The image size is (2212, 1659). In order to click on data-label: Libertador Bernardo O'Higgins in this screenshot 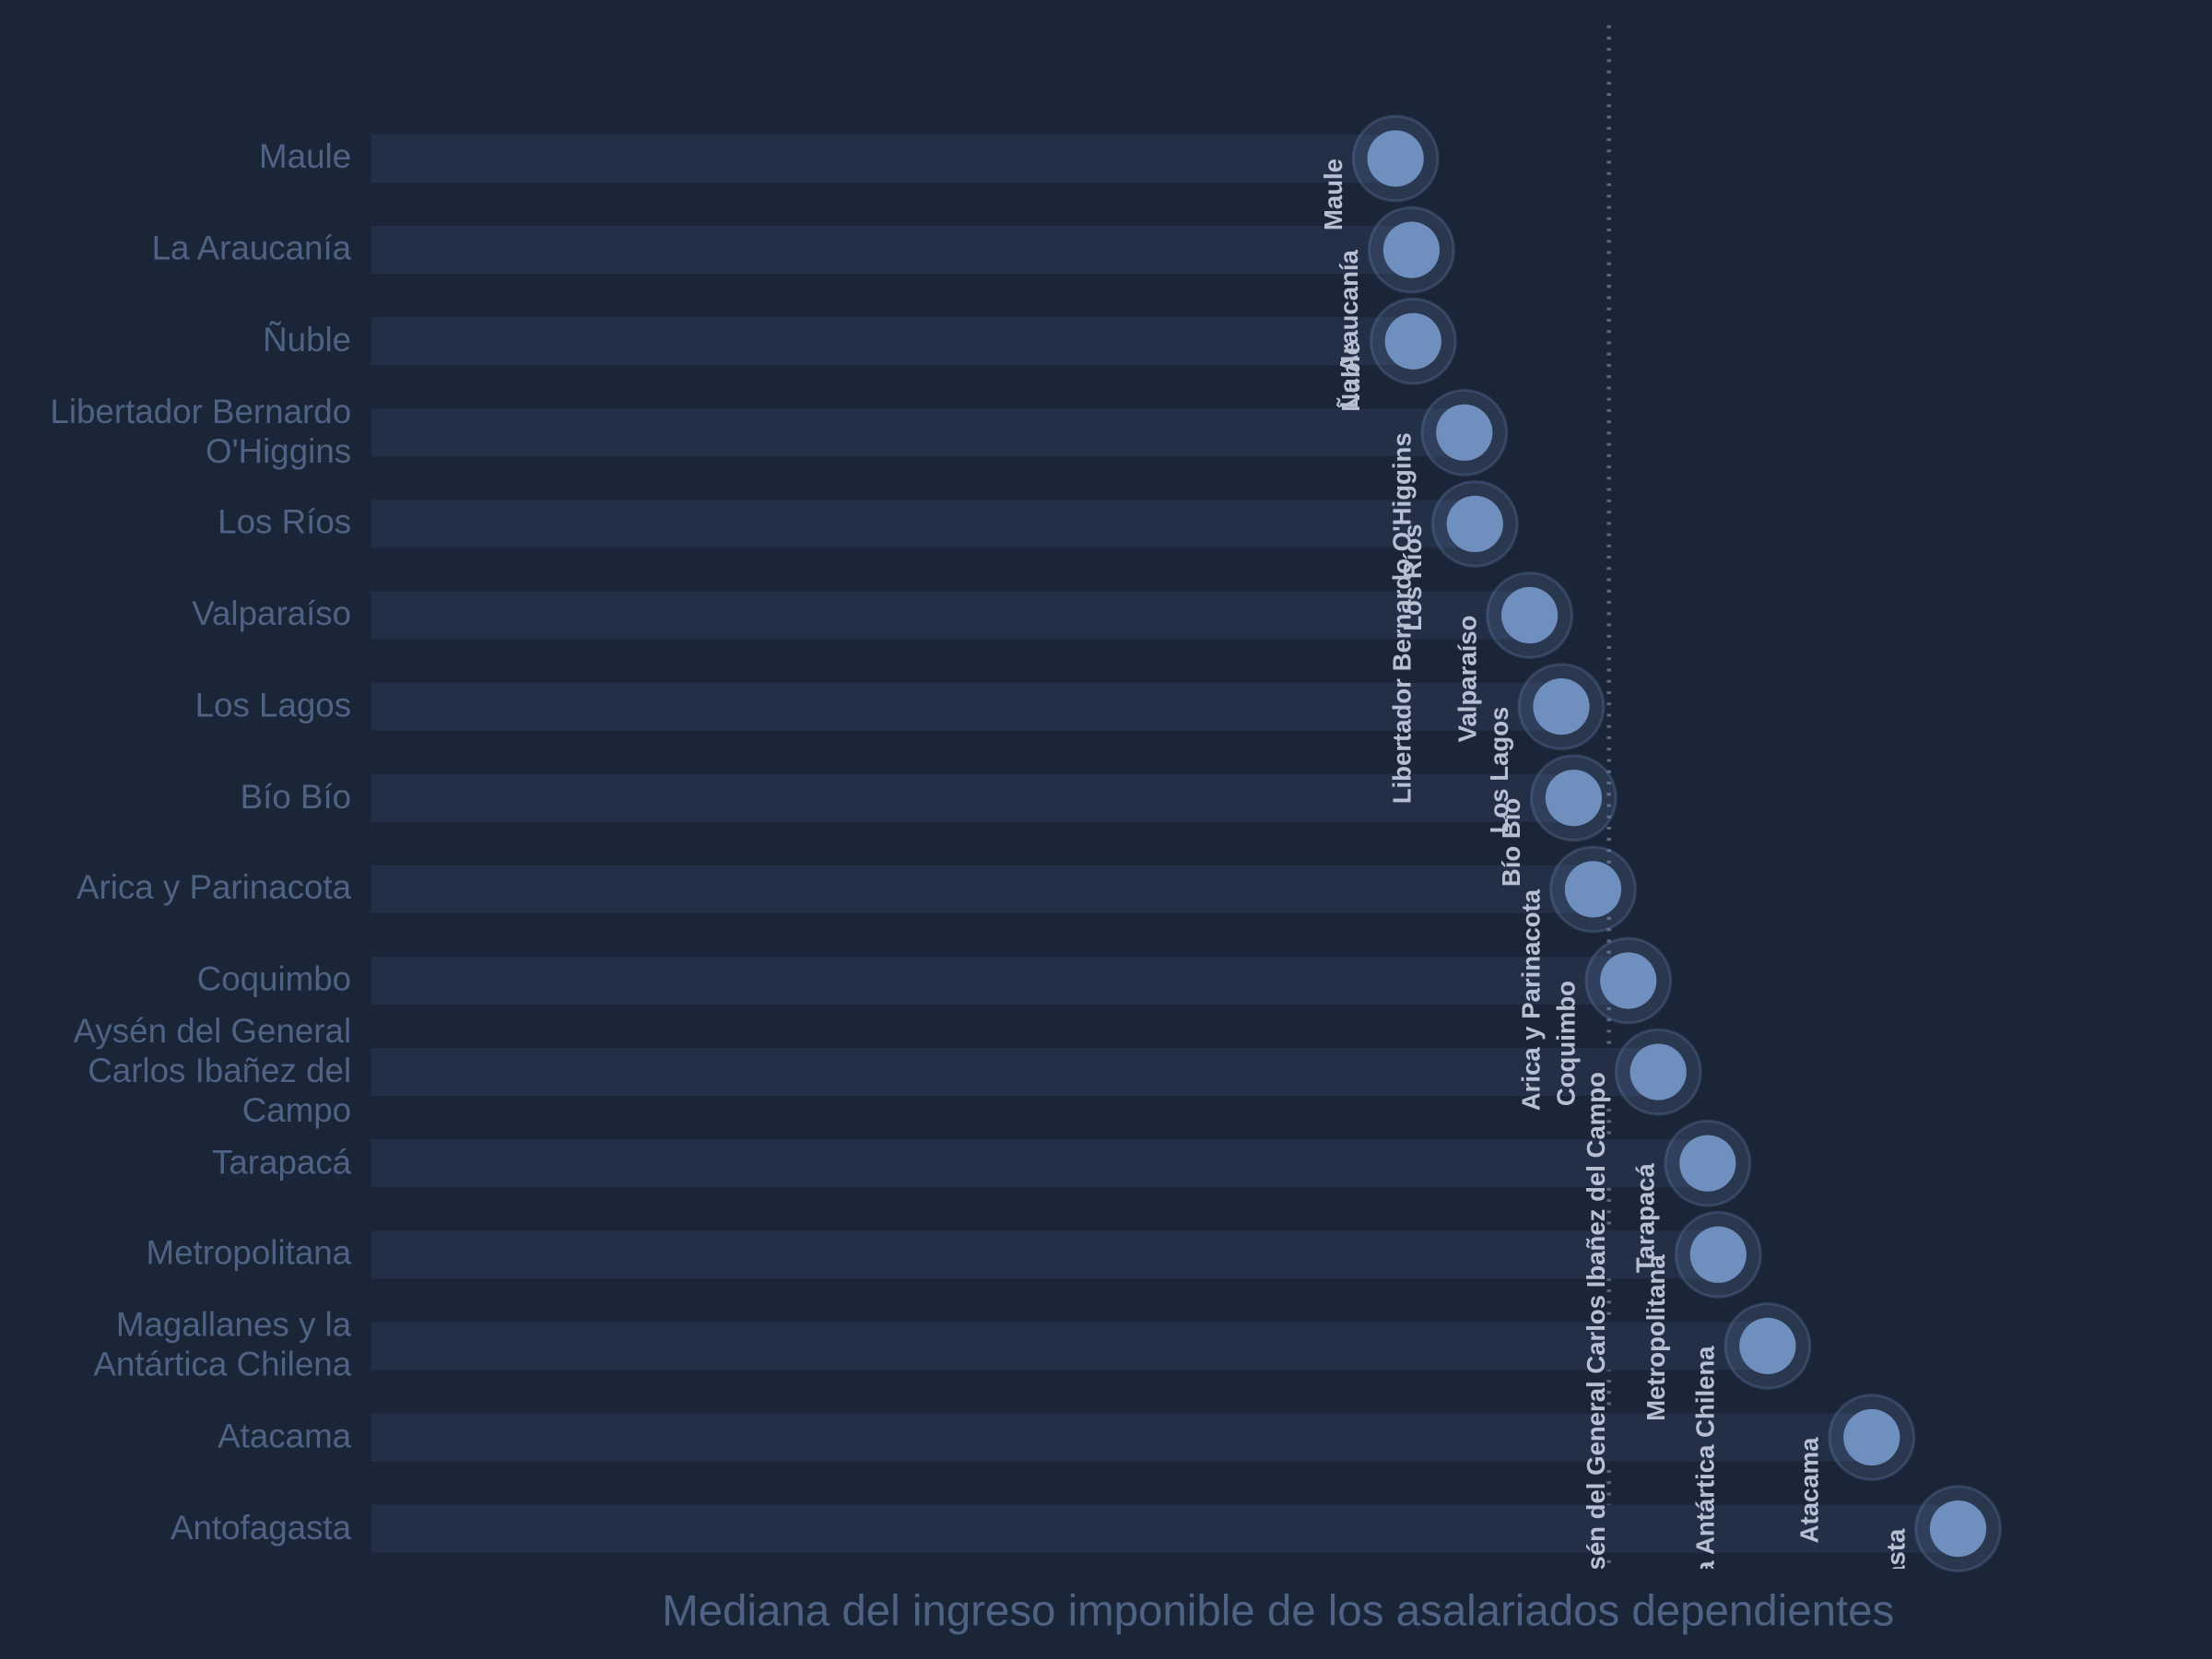, I will do `click(1402, 618)`.